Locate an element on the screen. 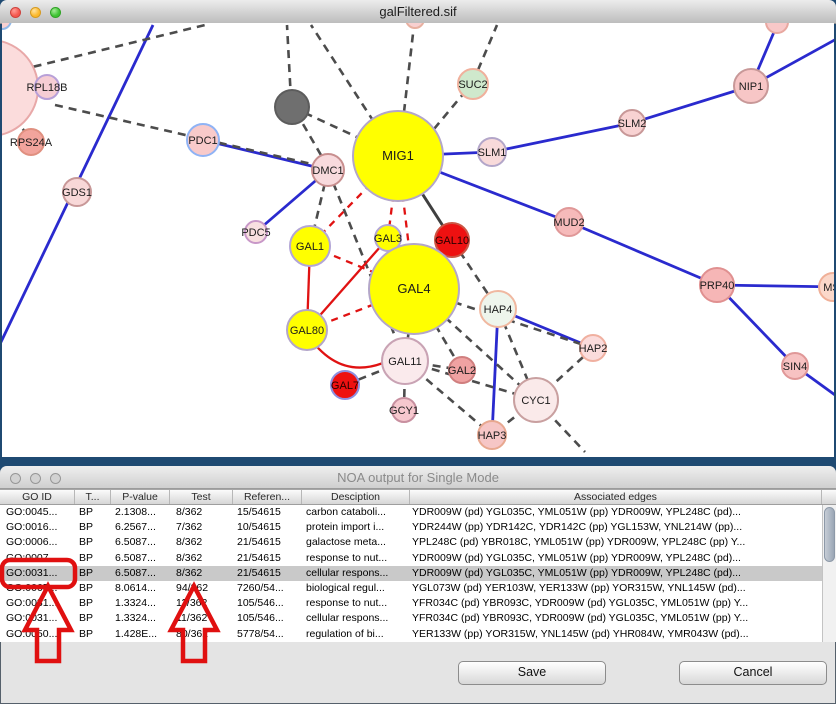  node-SLM2 is located at coordinates (632, 123).